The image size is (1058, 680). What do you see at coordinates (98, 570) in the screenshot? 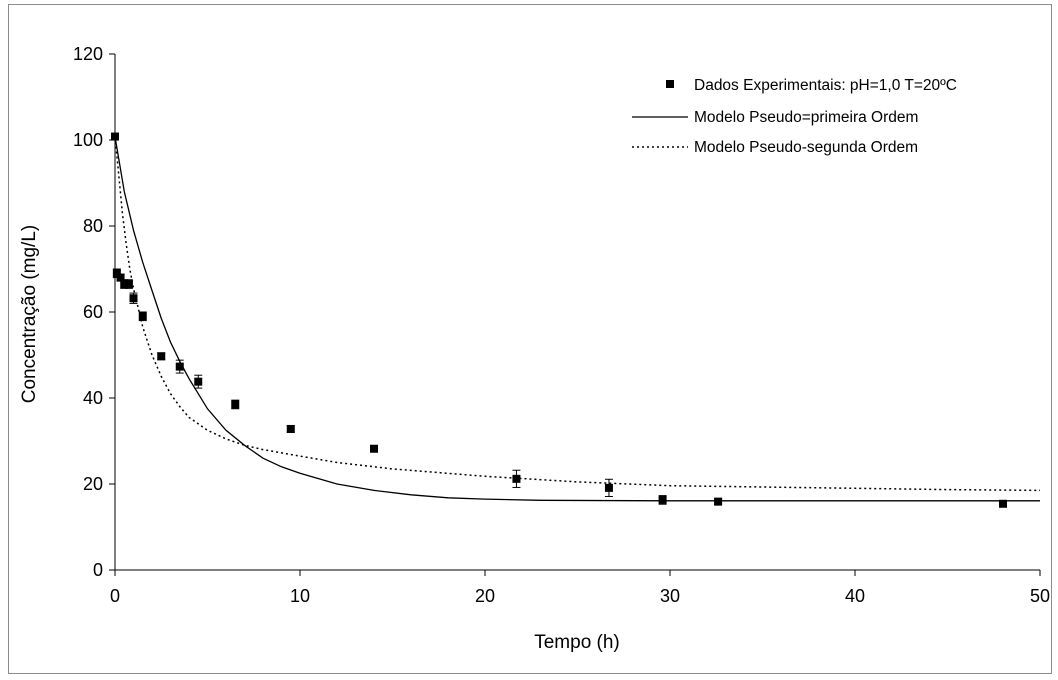
I see `y-tick-label: 0` at bounding box center [98, 570].